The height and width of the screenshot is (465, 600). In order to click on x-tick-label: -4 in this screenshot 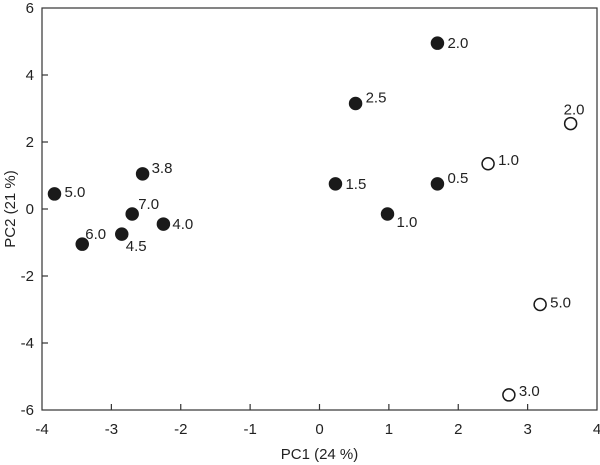, I will do `click(41, 429)`.